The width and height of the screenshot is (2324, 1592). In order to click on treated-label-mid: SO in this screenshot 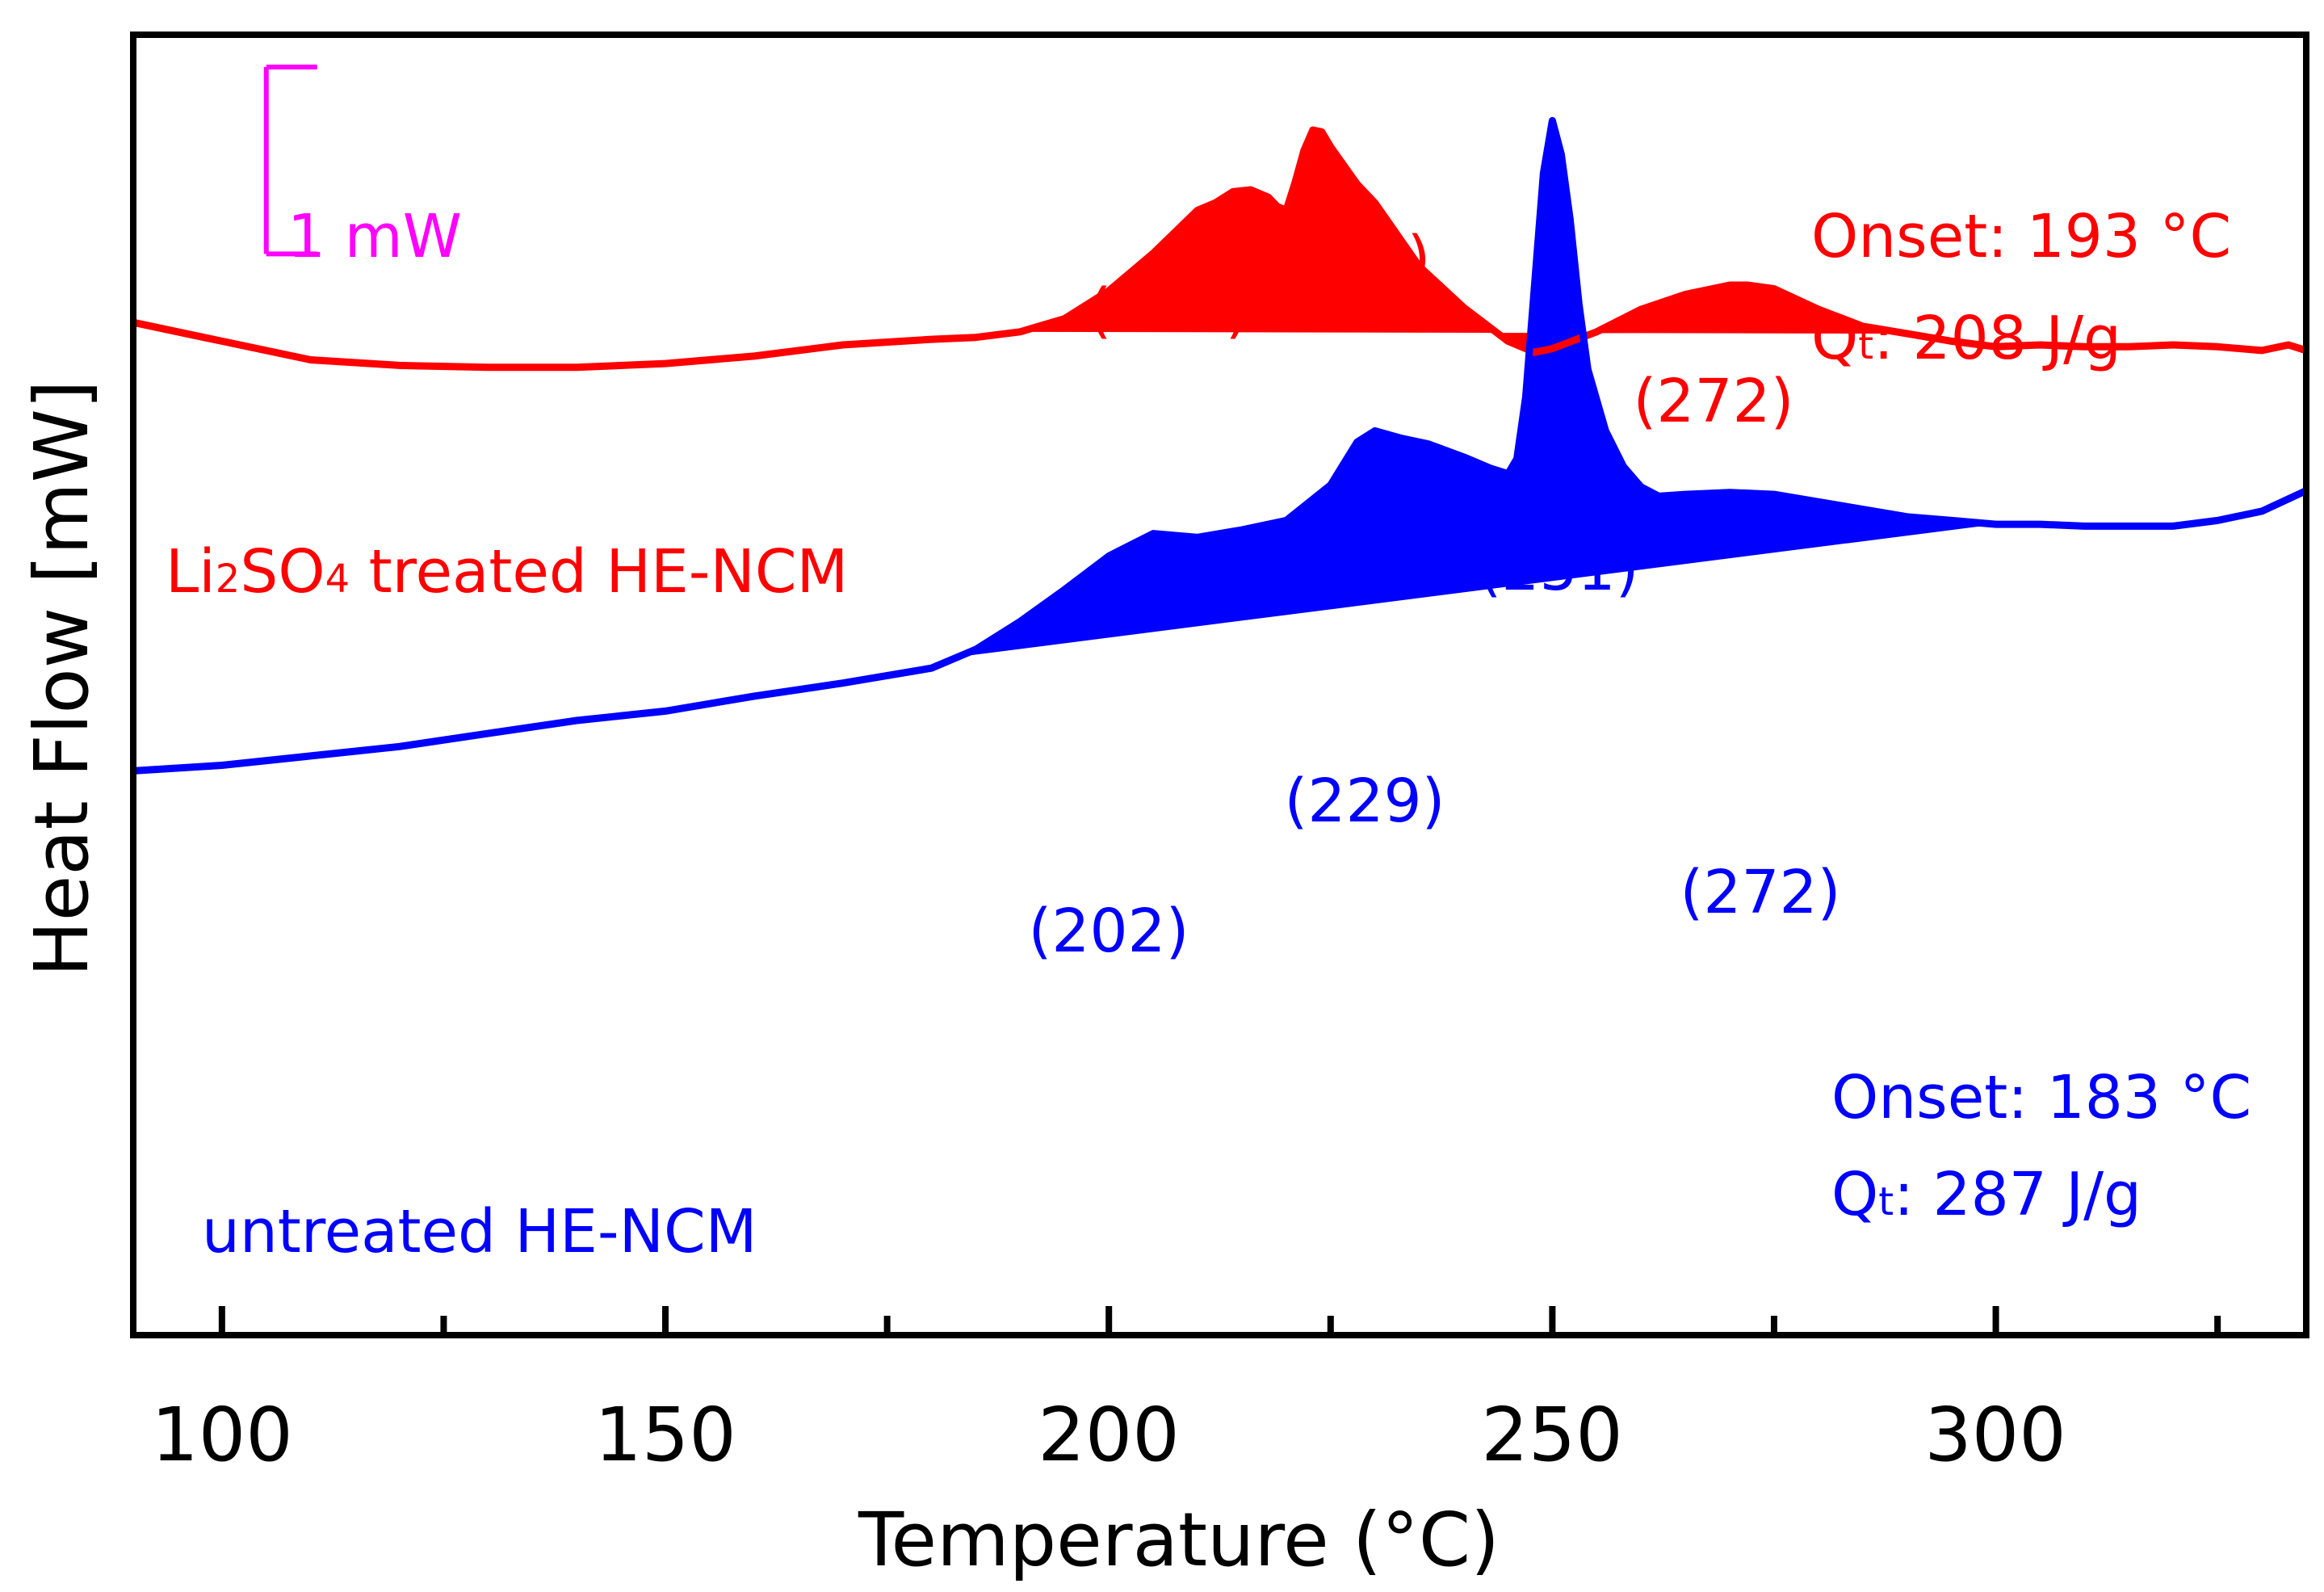, I will do `click(282, 572)`.